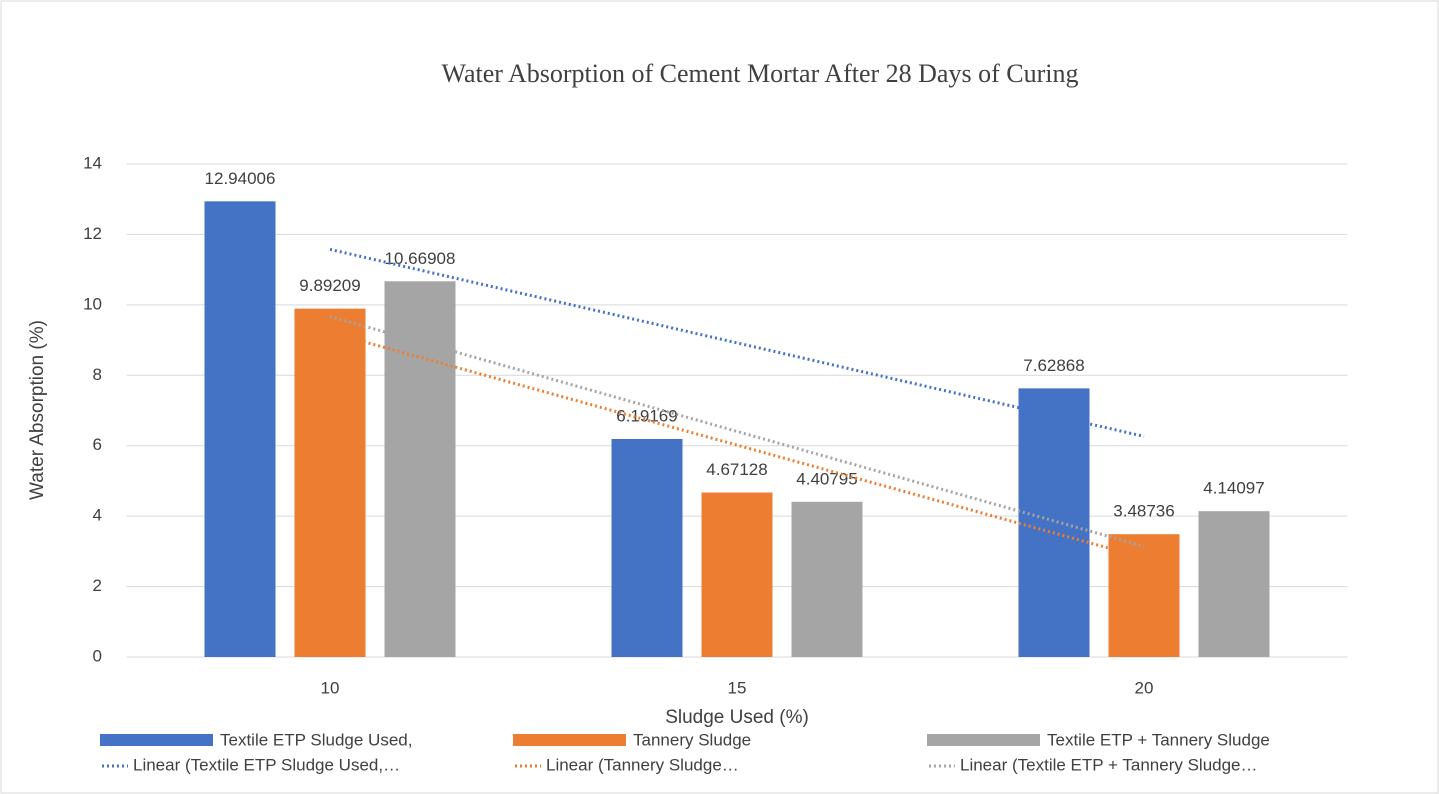 Image resolution: width=1439 pixels, height=794 pixels. Describe the element at coordinates (97, 444) in the screenshot. I see `y-tick-label: 6` at that location.